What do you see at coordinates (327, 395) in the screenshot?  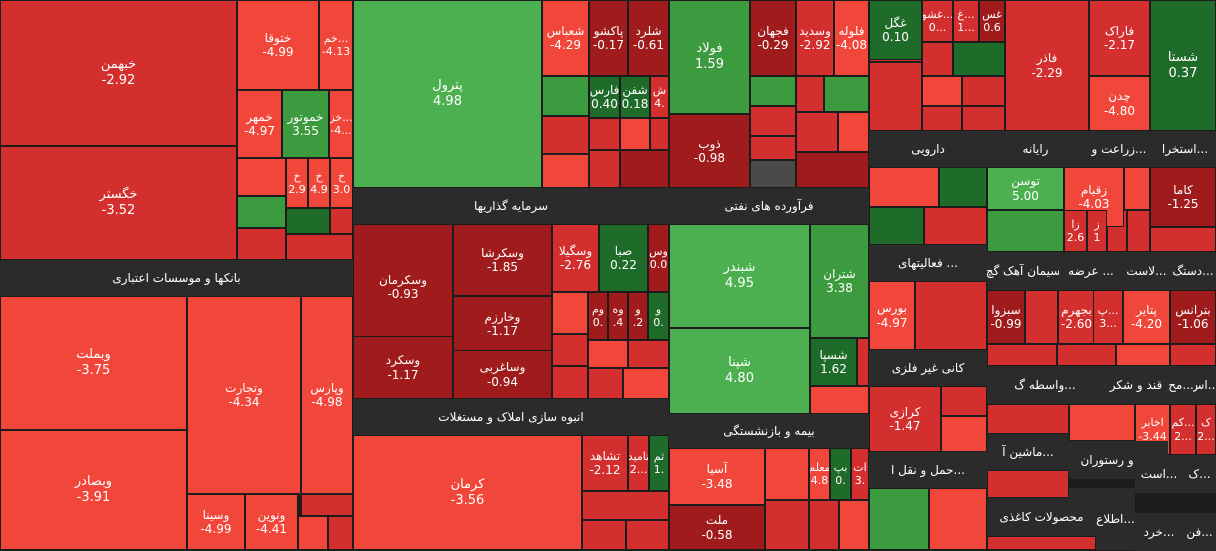 I see `stock-tile: وپارس -4.98` at bounding box center [327, 395].